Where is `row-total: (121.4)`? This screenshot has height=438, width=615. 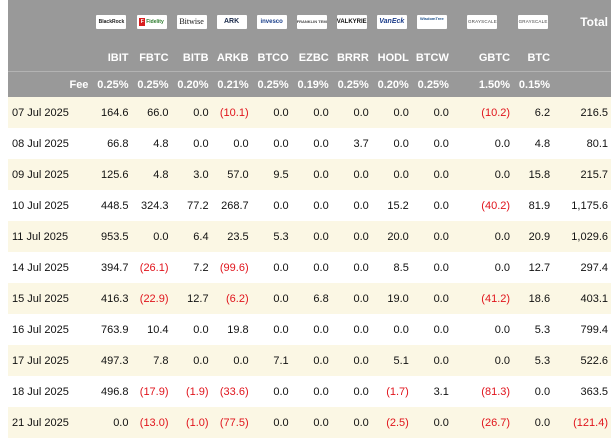 row-total: (121.4) is located at coordinates (582, 422).